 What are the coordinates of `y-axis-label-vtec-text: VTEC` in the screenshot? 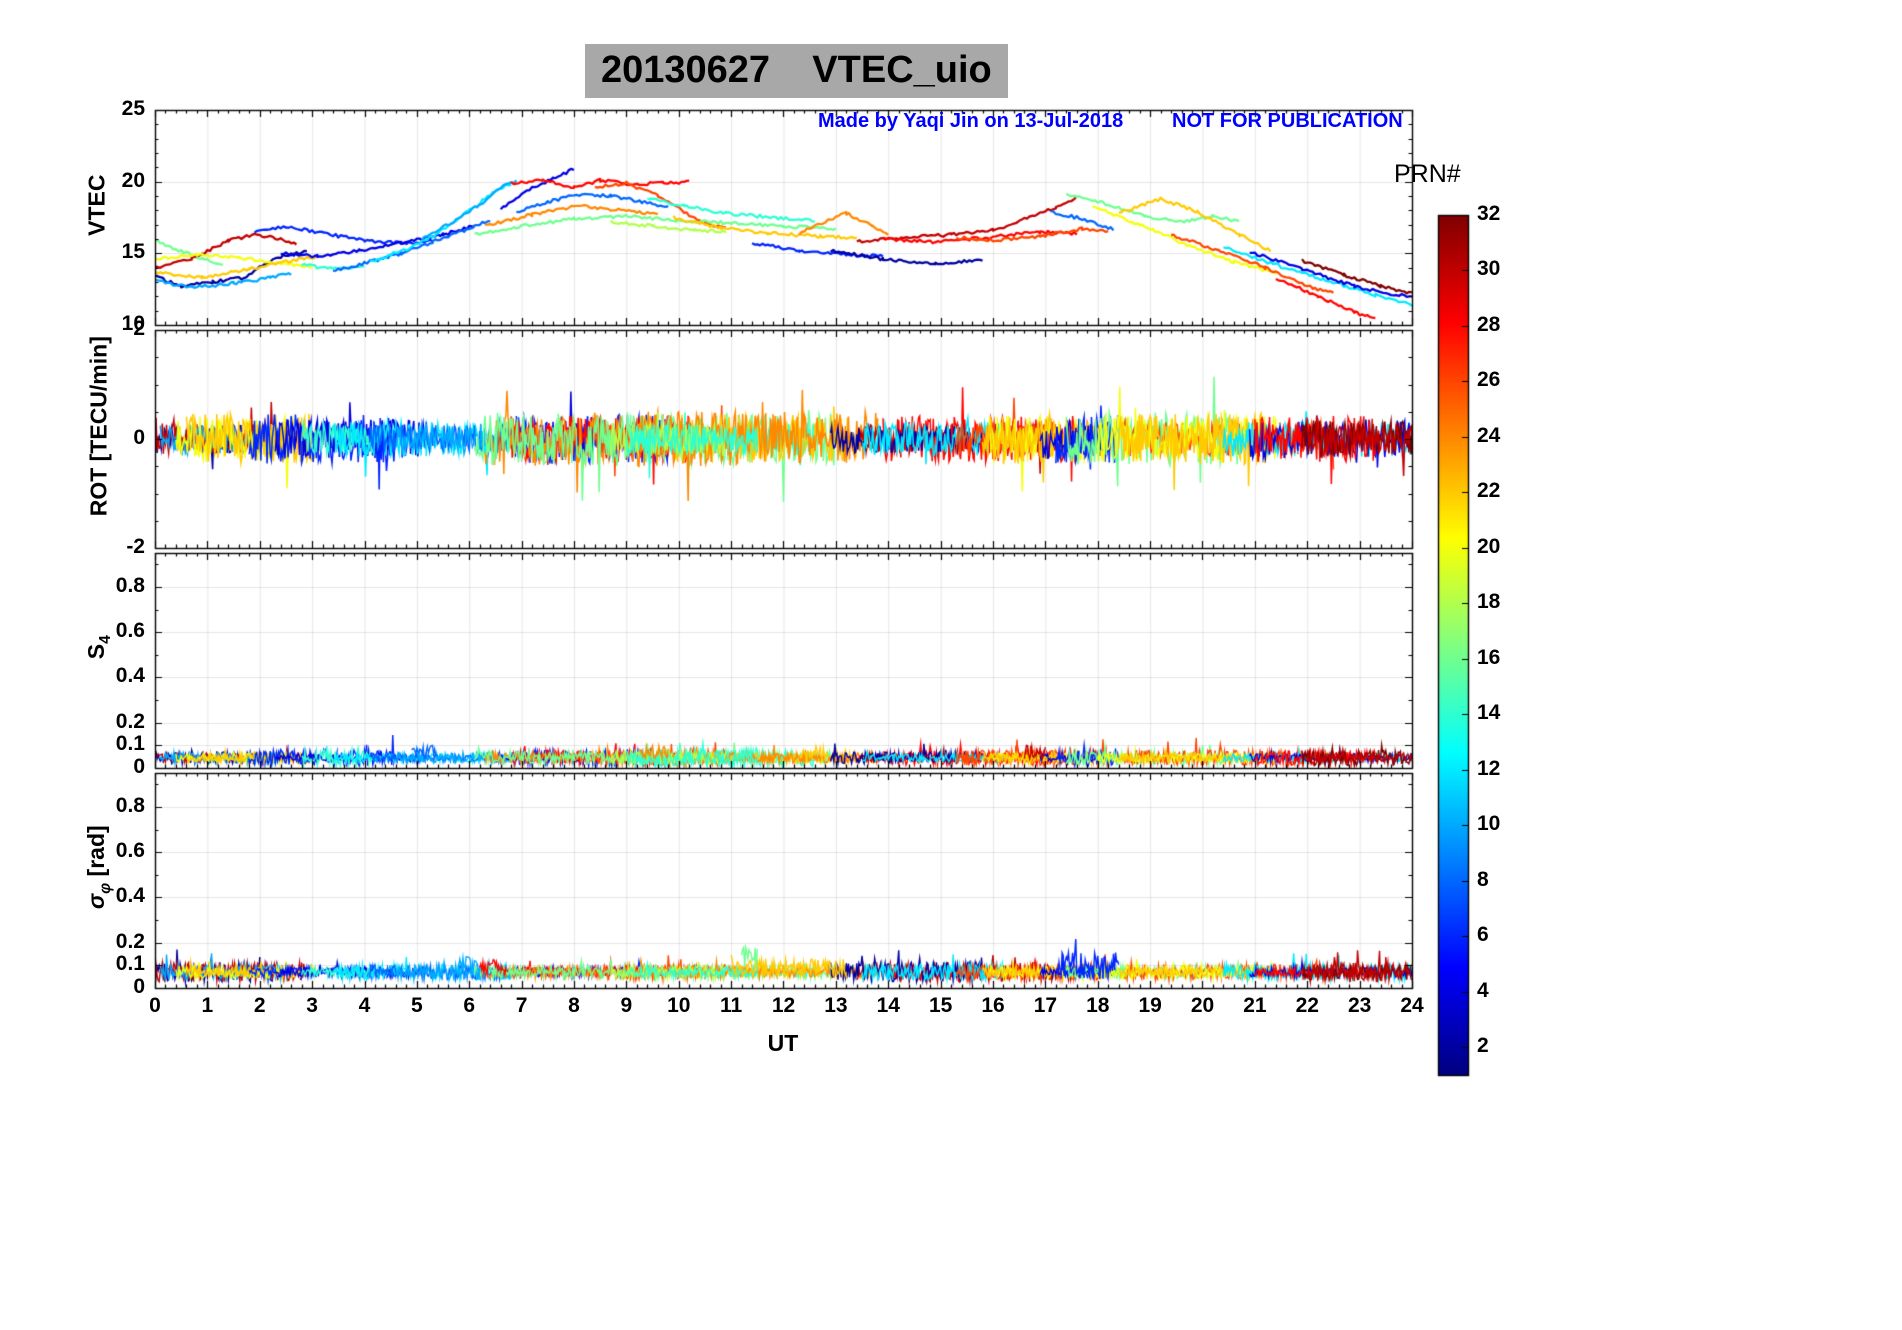 It's located at (96, 205).